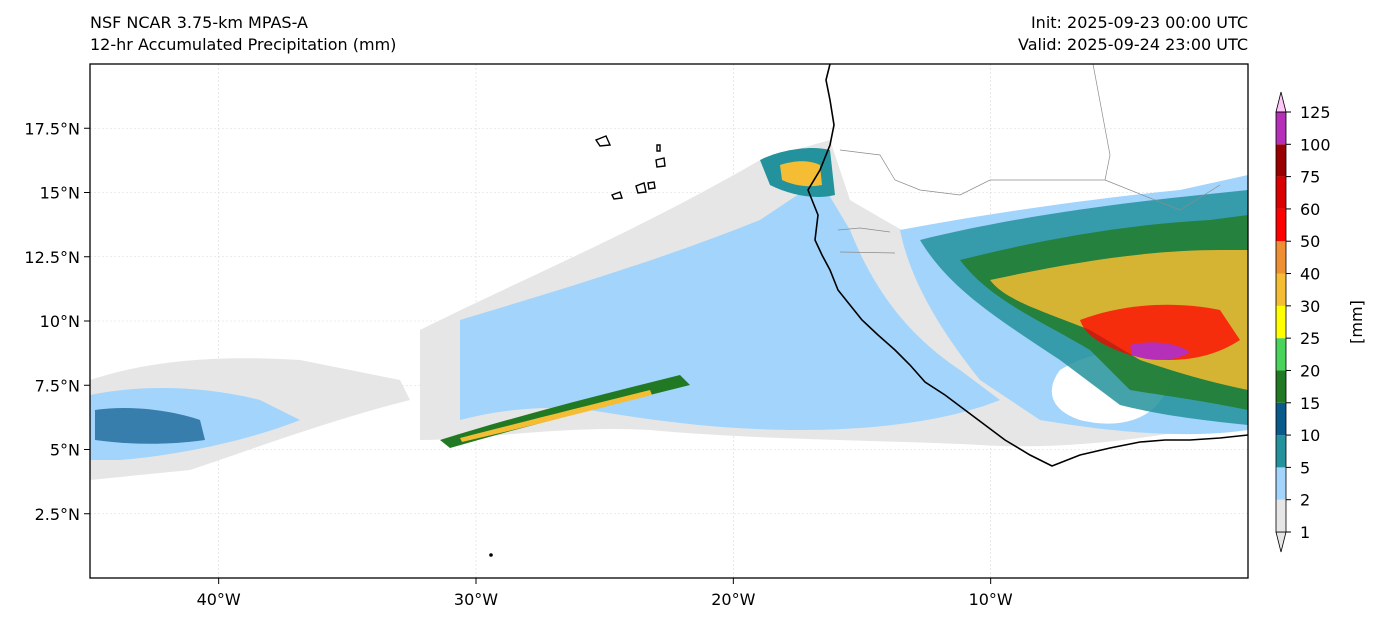  I want to click on country-borders, so click(1029, 159).